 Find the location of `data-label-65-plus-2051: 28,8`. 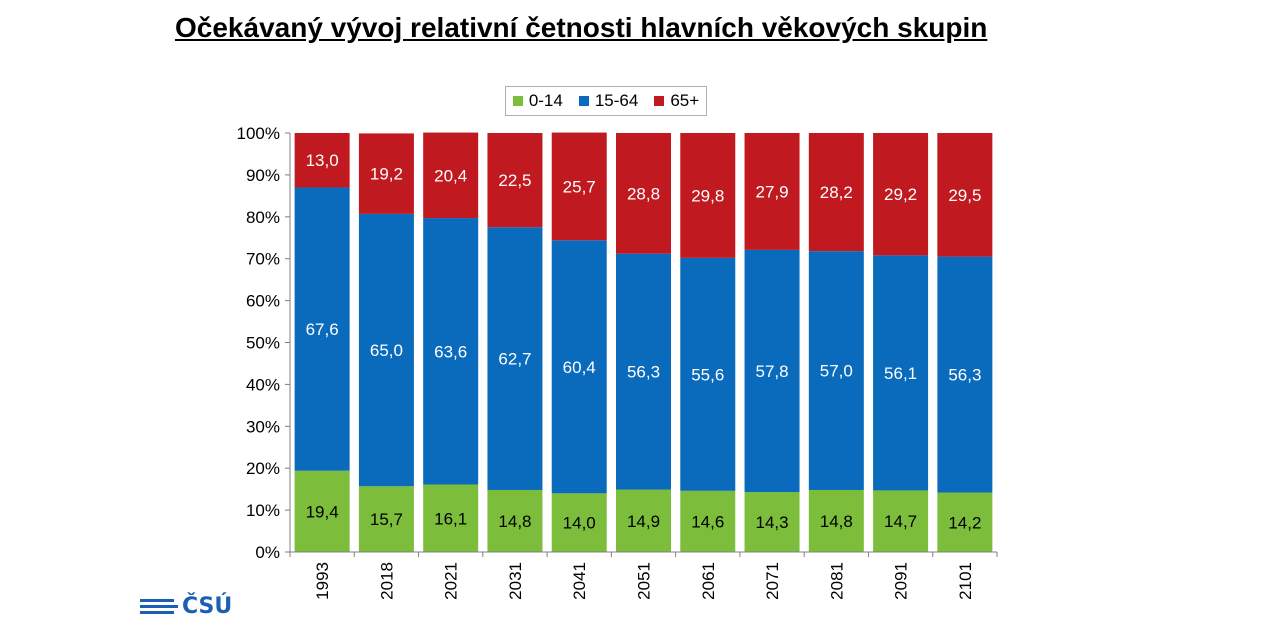

data-label-65-plus-2051: 28,8 is located at coordinates (643, 193).